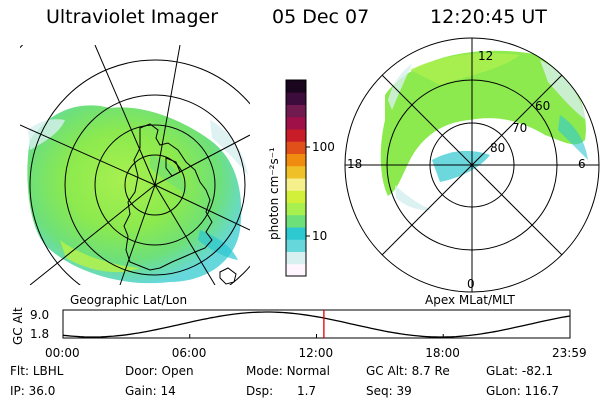 This screenshot has height=400, width=600. I want to click on info-glat: GLat: -82.1, so click(519, 371).